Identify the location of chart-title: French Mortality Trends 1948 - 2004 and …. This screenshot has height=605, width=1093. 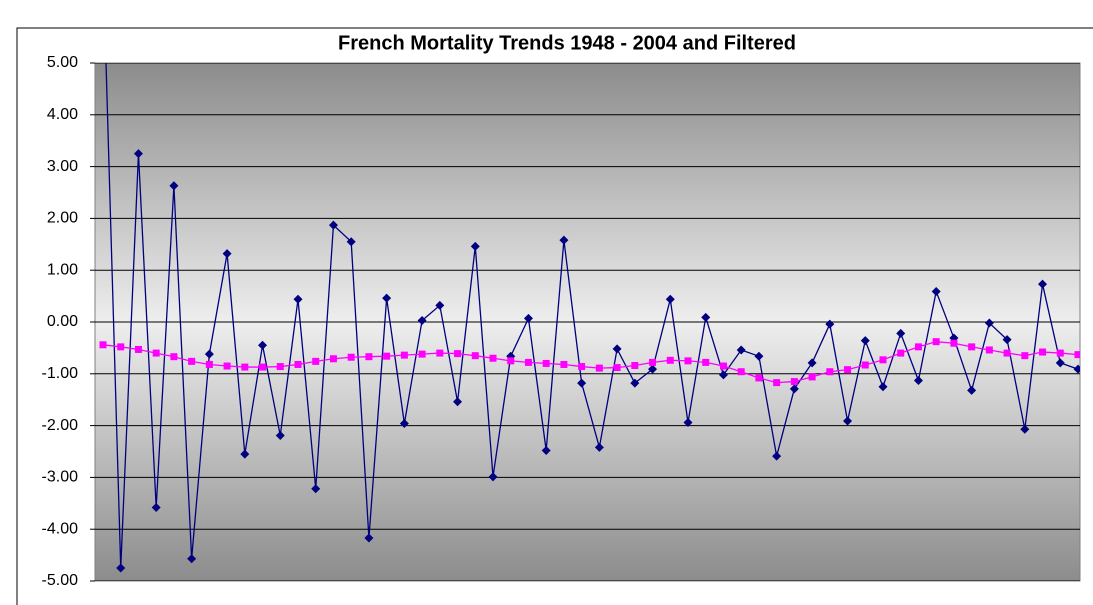
(567, 43).